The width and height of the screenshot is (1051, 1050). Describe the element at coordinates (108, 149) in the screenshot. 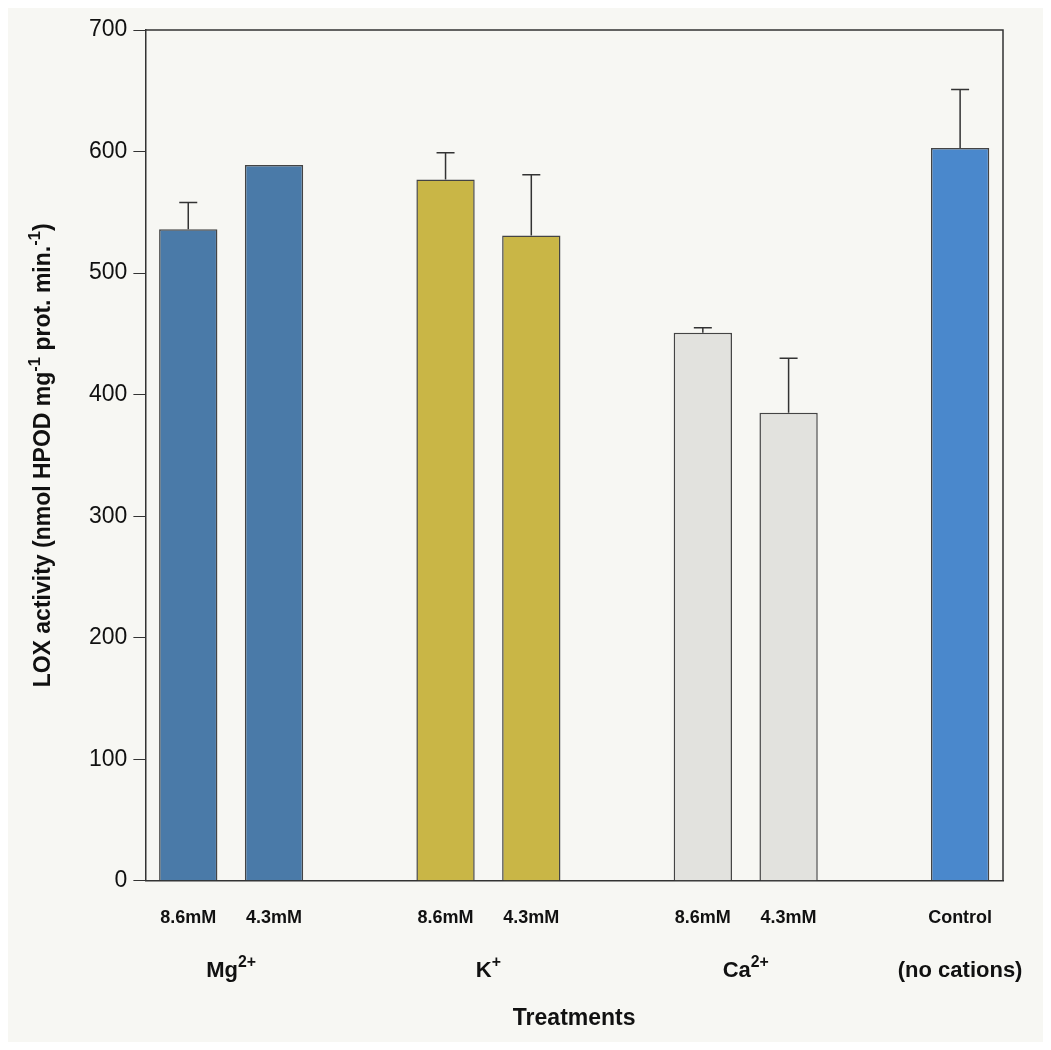

I see `y-tick-label: 600` at that location.